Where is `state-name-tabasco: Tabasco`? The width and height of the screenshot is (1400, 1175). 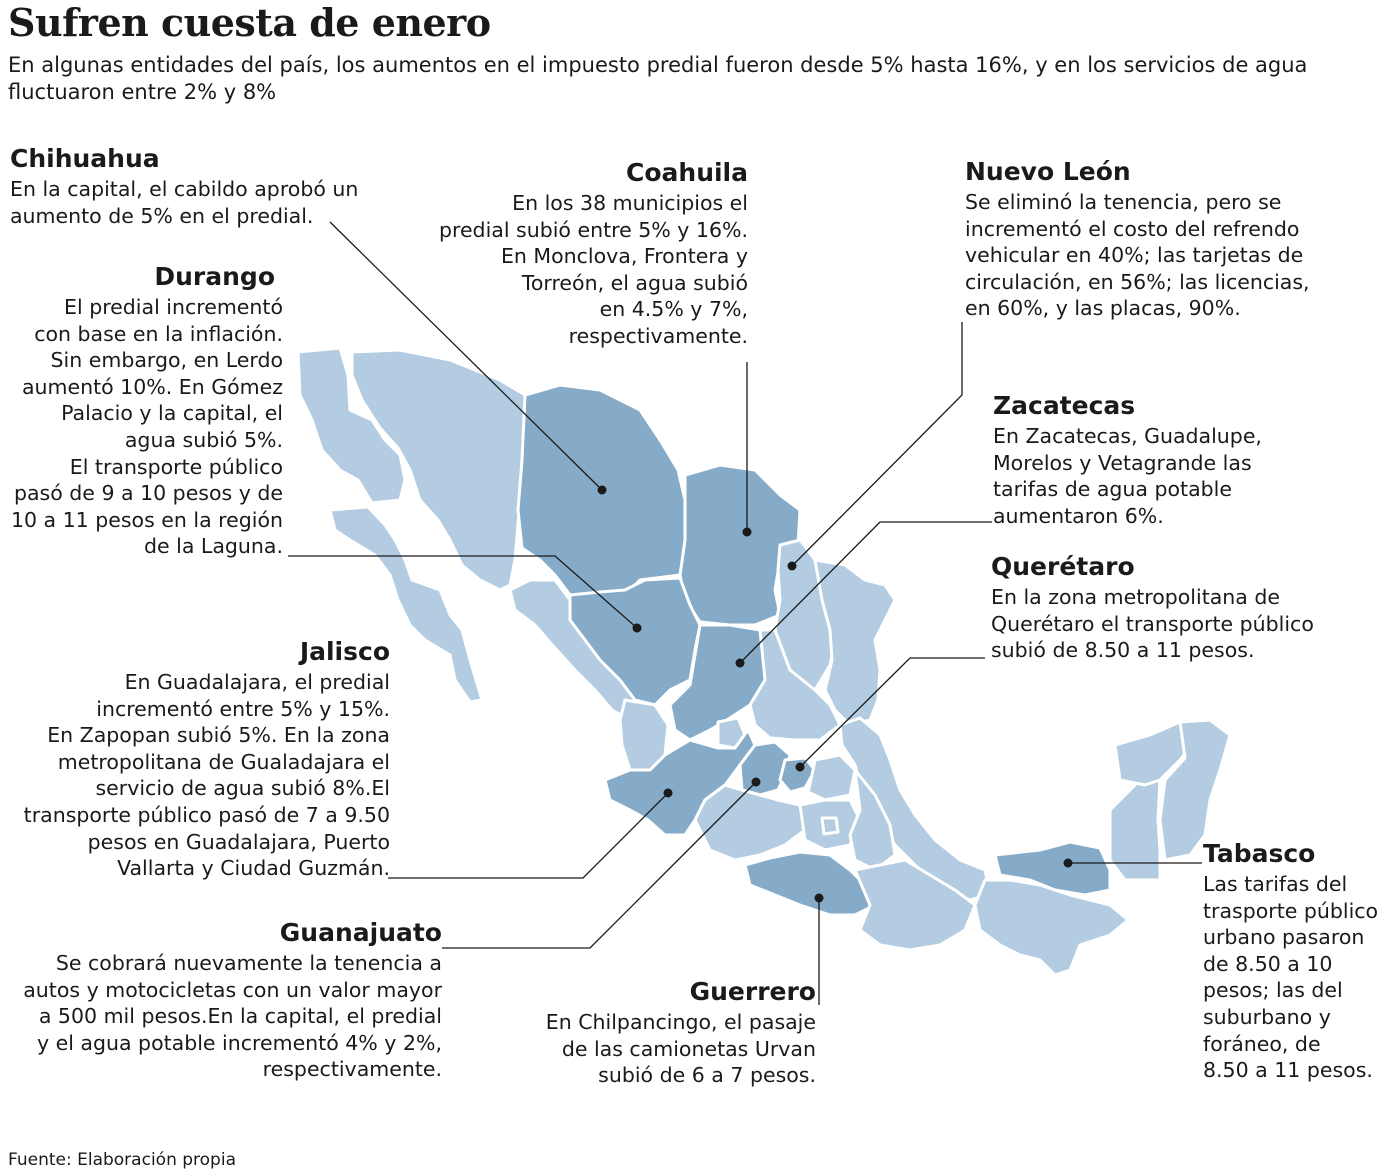 state-name-tabasco: Tabasco is located at coordinates (1259, 853).